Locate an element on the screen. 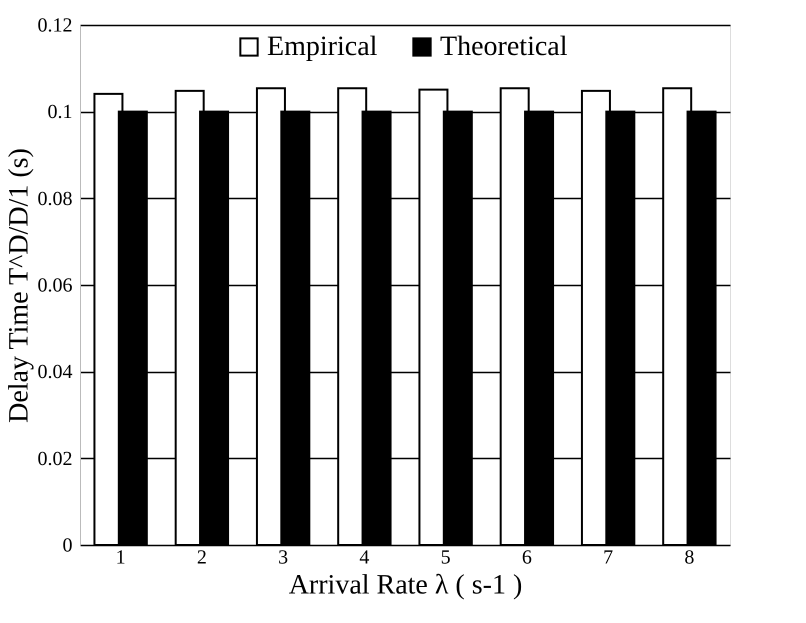  y-tick-label: 0.08 is located at coordinates (55, 199).